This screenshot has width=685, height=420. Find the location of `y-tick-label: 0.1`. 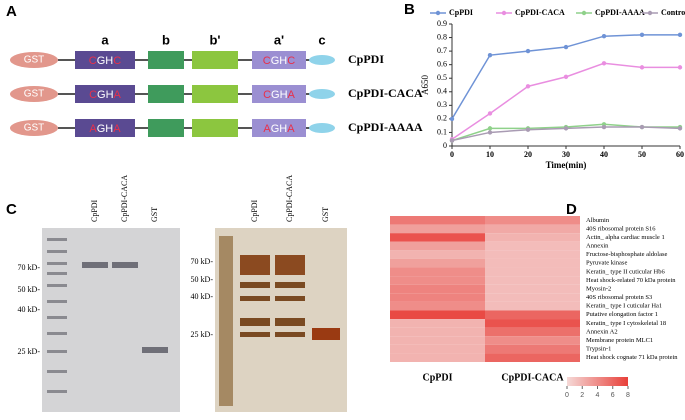

y-tick-label: 0.1 is located at coordinates (442, 131).